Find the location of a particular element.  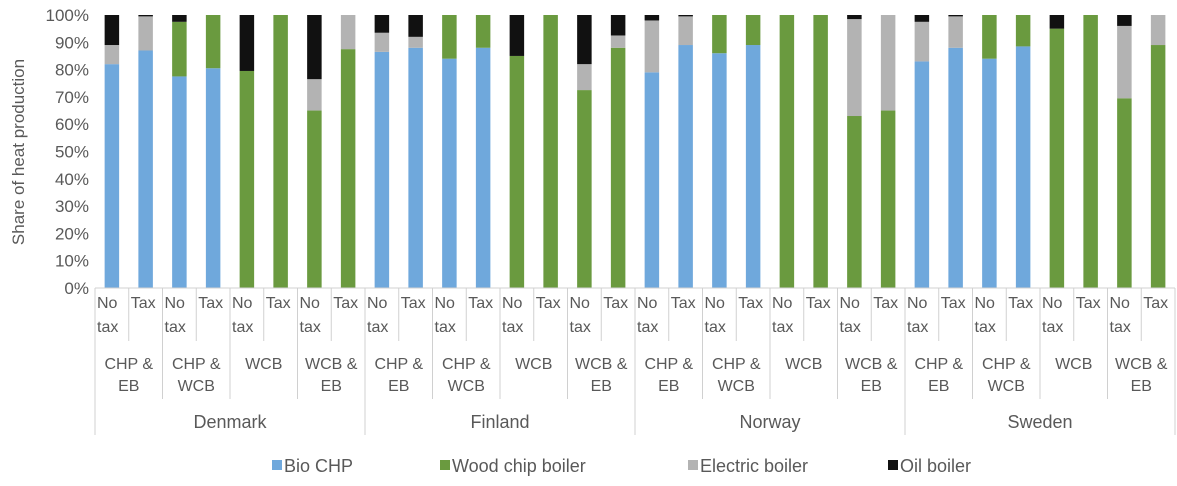

country-label: Norway is located at coordinates (769, 422).